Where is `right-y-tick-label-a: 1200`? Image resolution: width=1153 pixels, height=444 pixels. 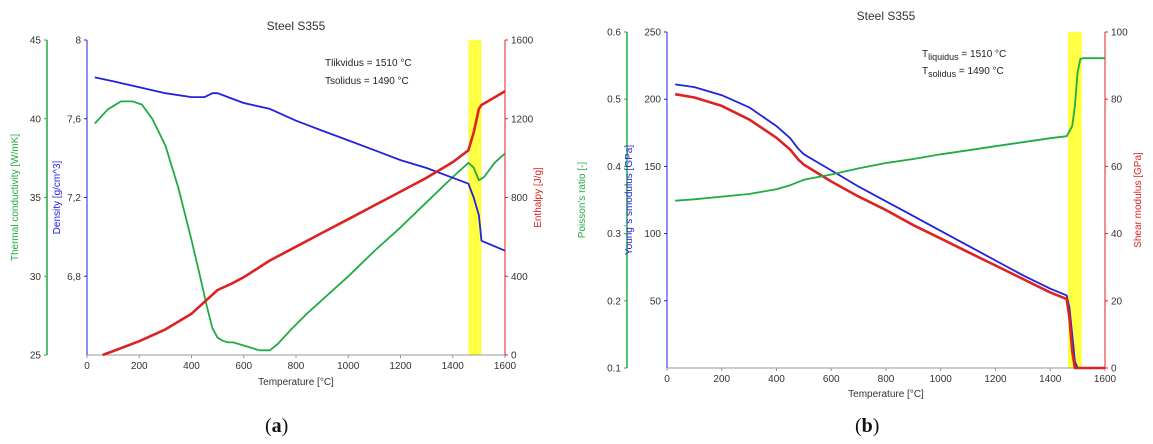
right-y-tick-label-a: 1200 is located at coordinates (522, 119).